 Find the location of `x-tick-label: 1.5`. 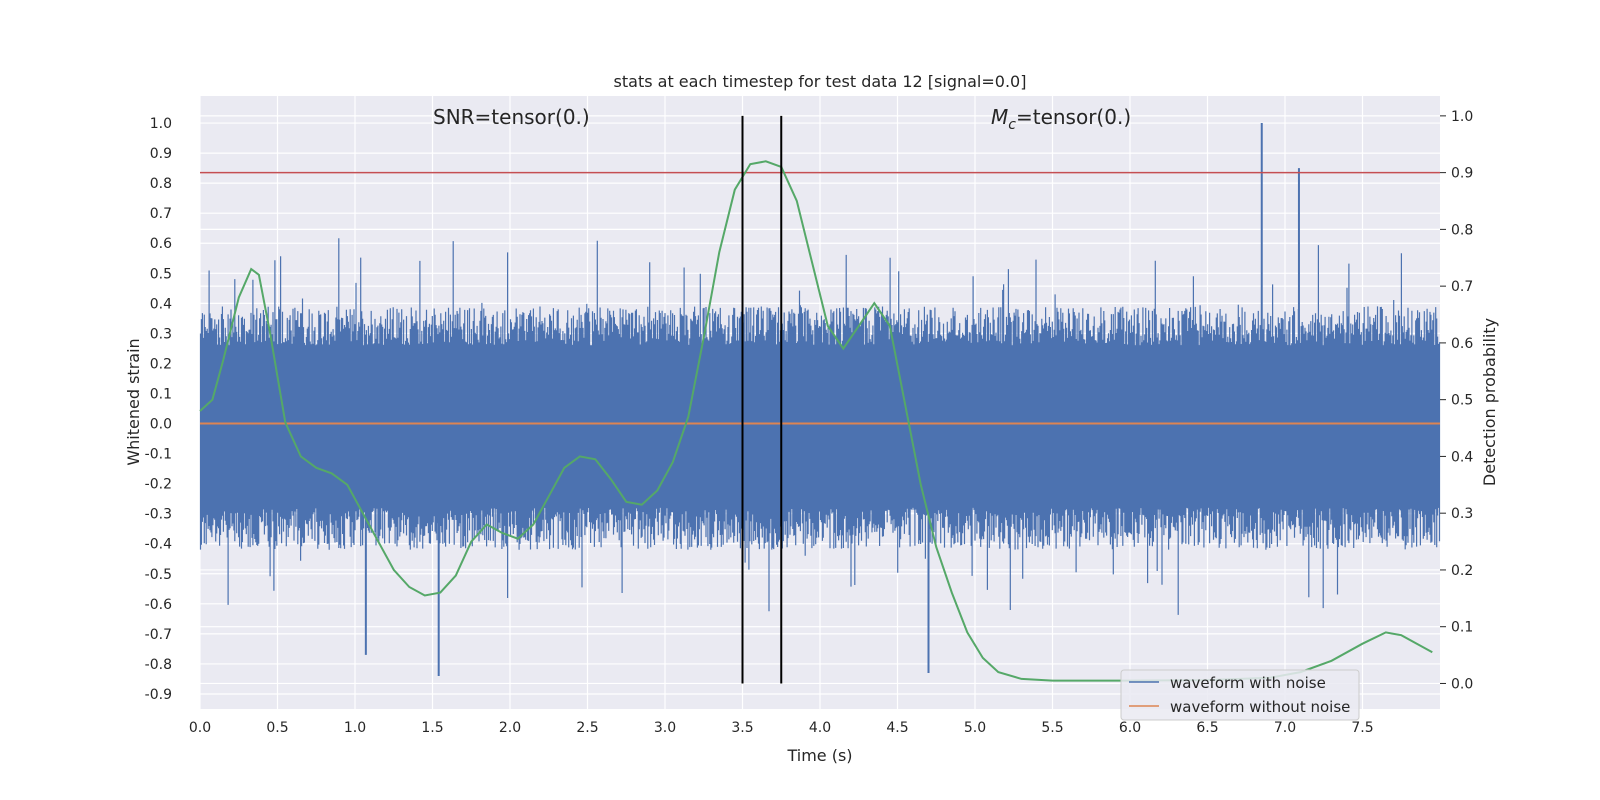

x-tick-label: 1.5 is located at coordinates (432, 728).